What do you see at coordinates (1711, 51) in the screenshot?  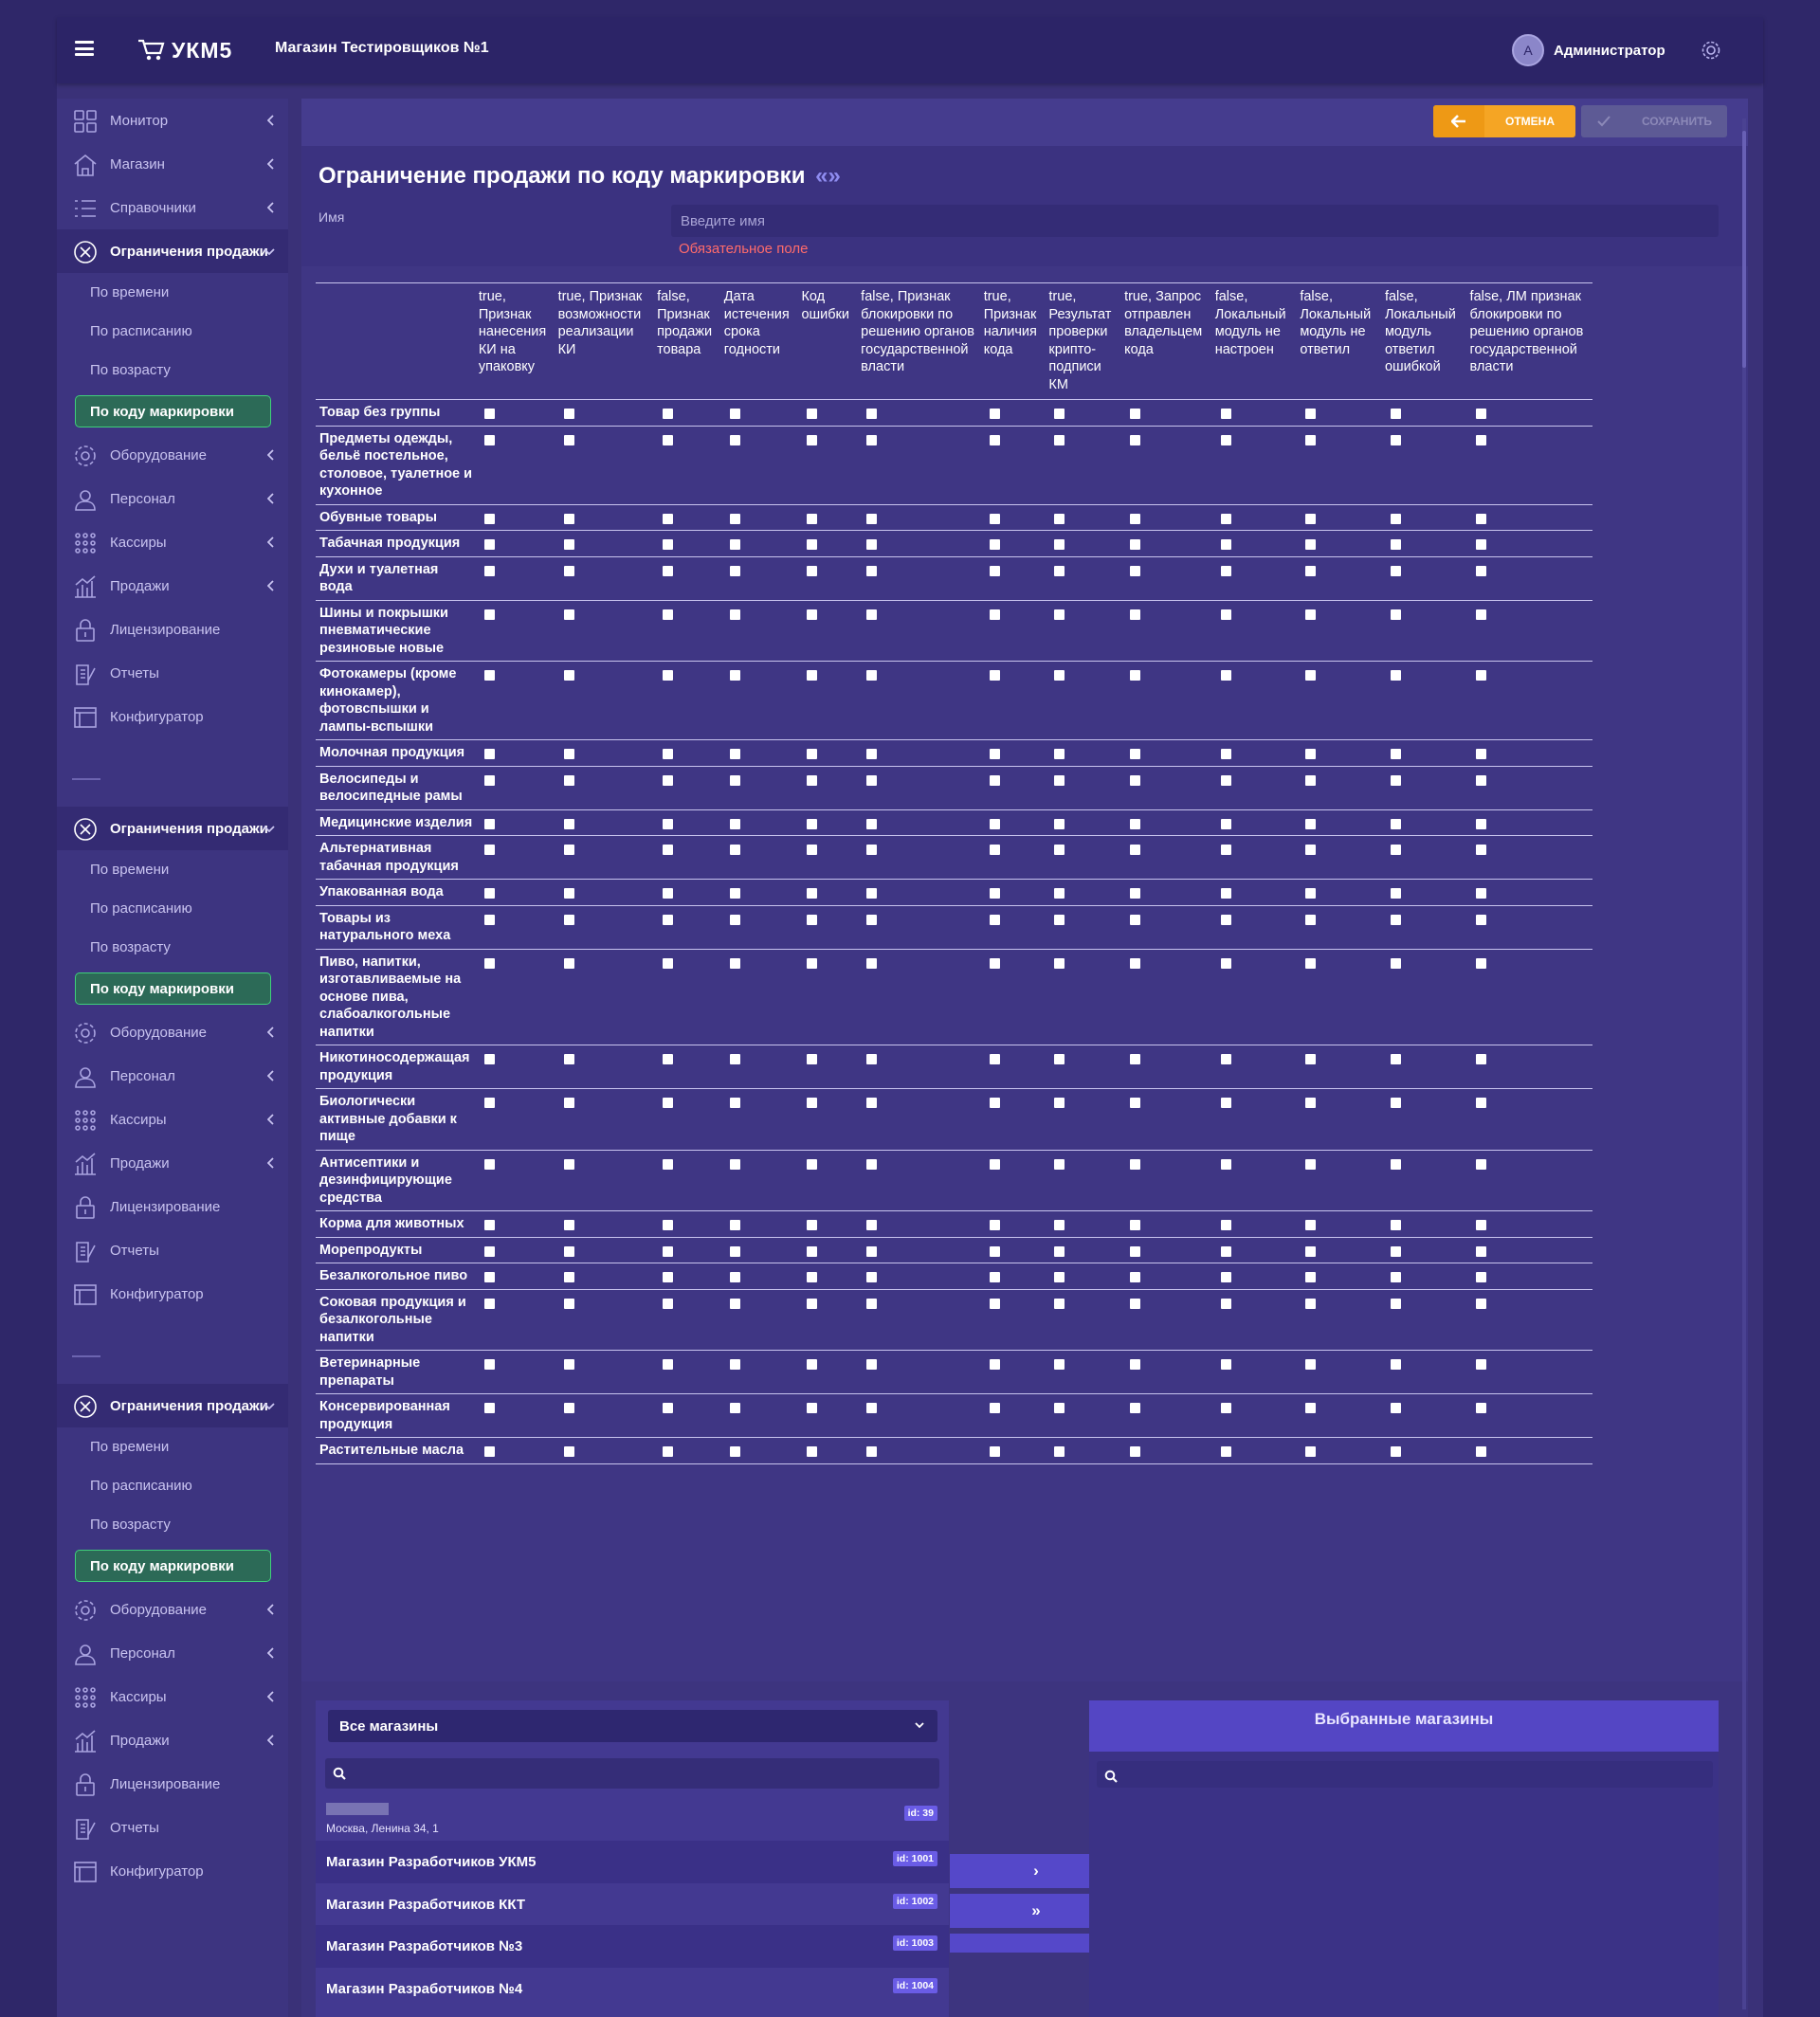 I see `settings-gear-icon` at bounding box center [1711, 51].